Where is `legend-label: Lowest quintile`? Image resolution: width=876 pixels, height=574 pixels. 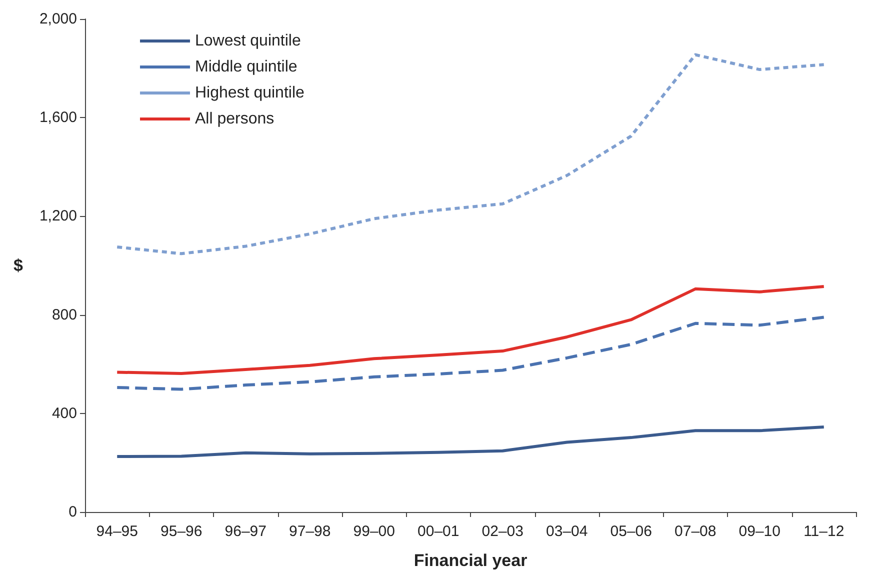 legend-label: Lowest quintile is located at coordinates (248, 41).